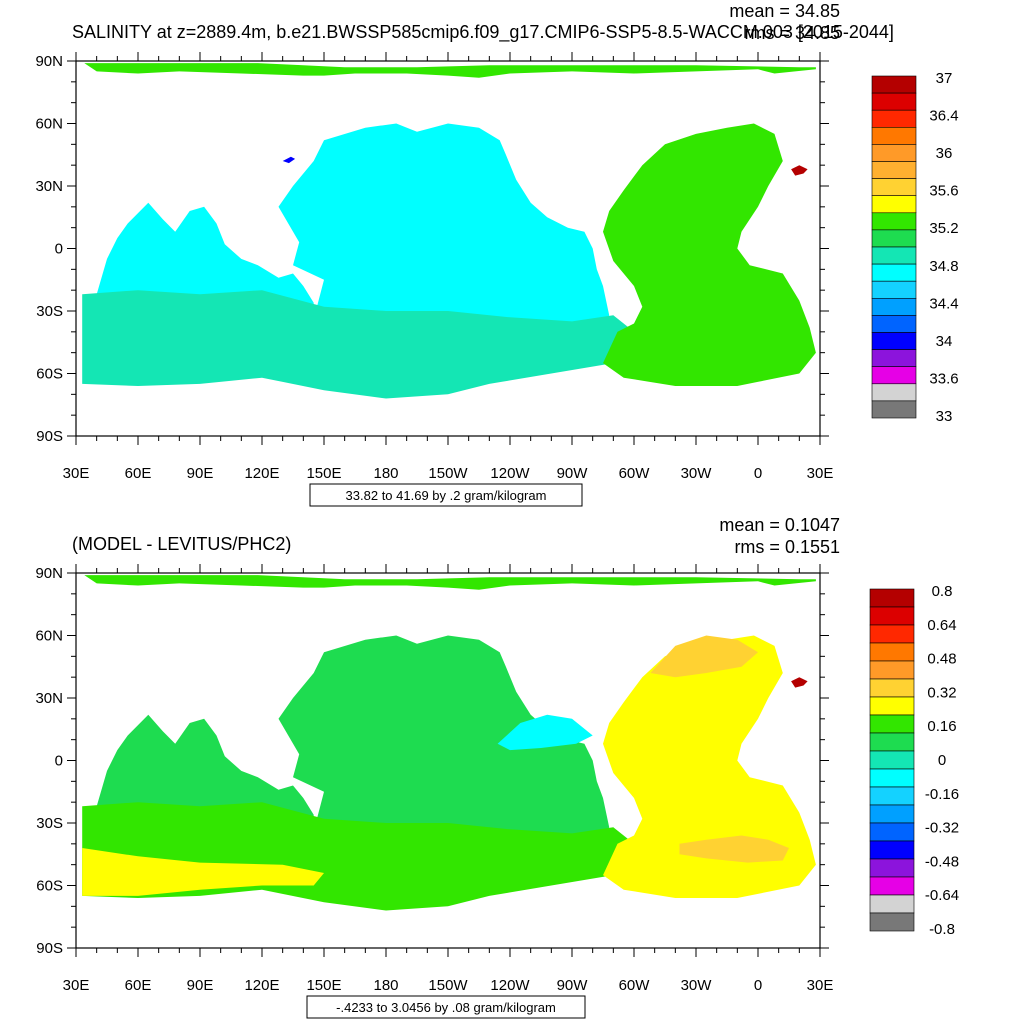  I want to click on colorbar-label: 33.6, so click(943, 378).